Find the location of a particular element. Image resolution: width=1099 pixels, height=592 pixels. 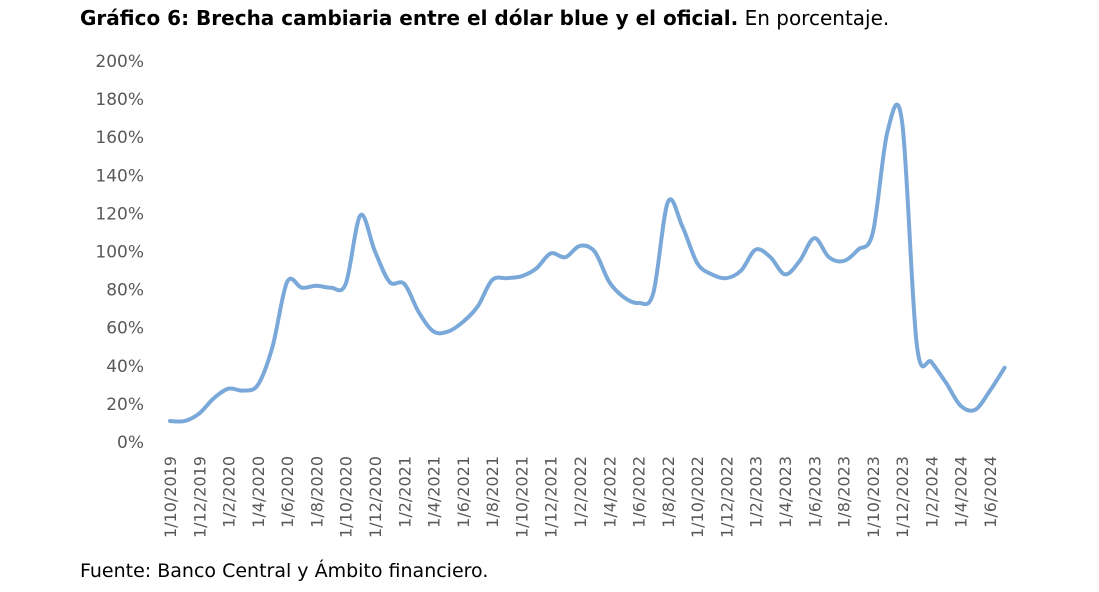

x-tick-label: 1/6/2020 is located at coordinates (287, 492).